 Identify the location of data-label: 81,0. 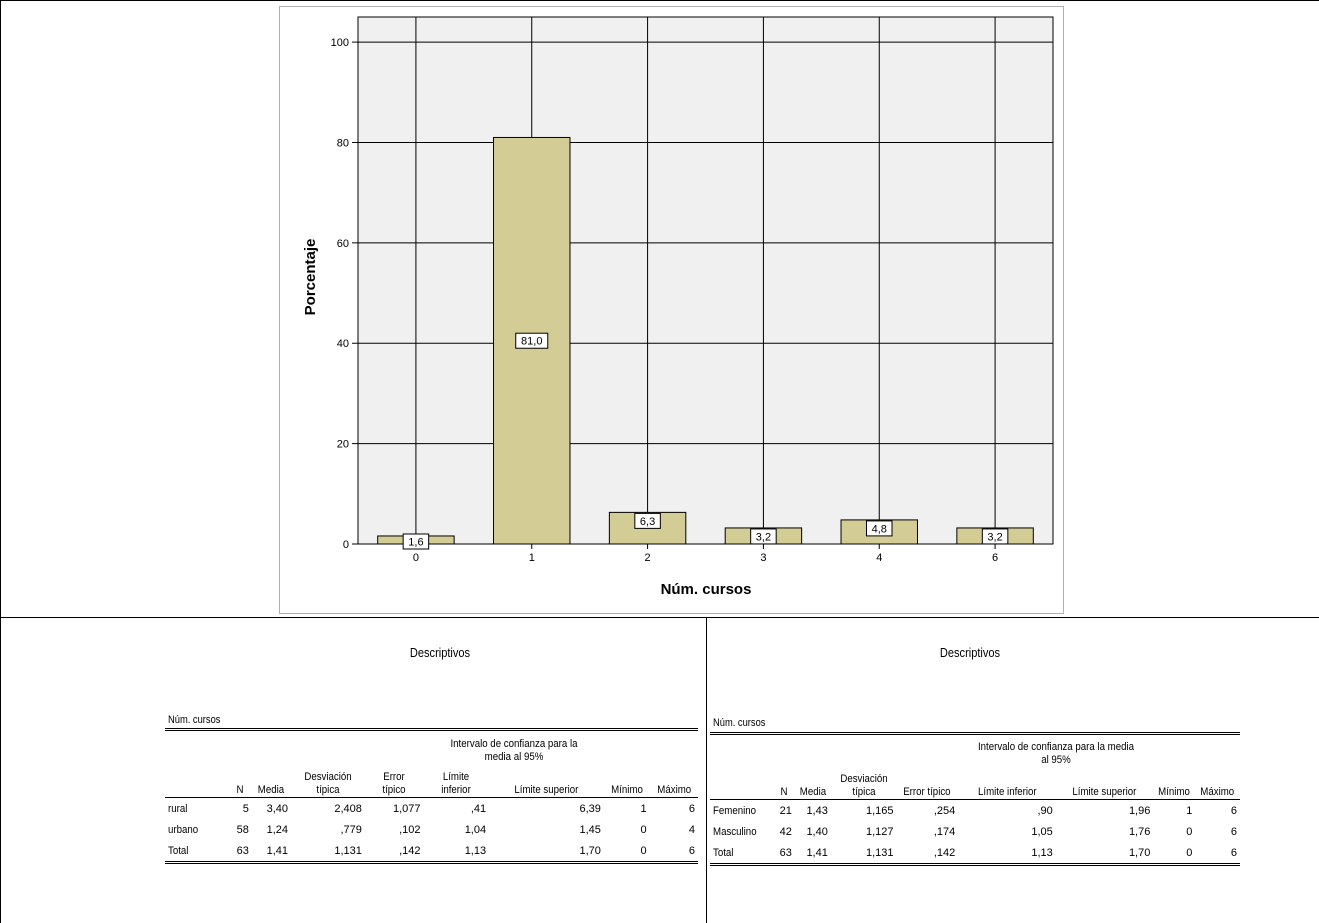
(531, 342).